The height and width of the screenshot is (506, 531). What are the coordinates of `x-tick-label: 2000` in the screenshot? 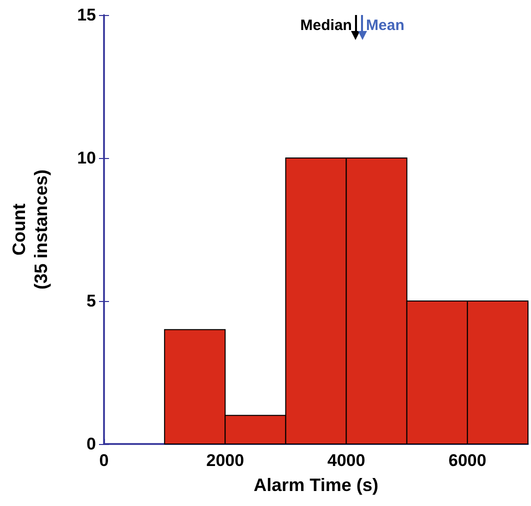 It's located at (225, 460).